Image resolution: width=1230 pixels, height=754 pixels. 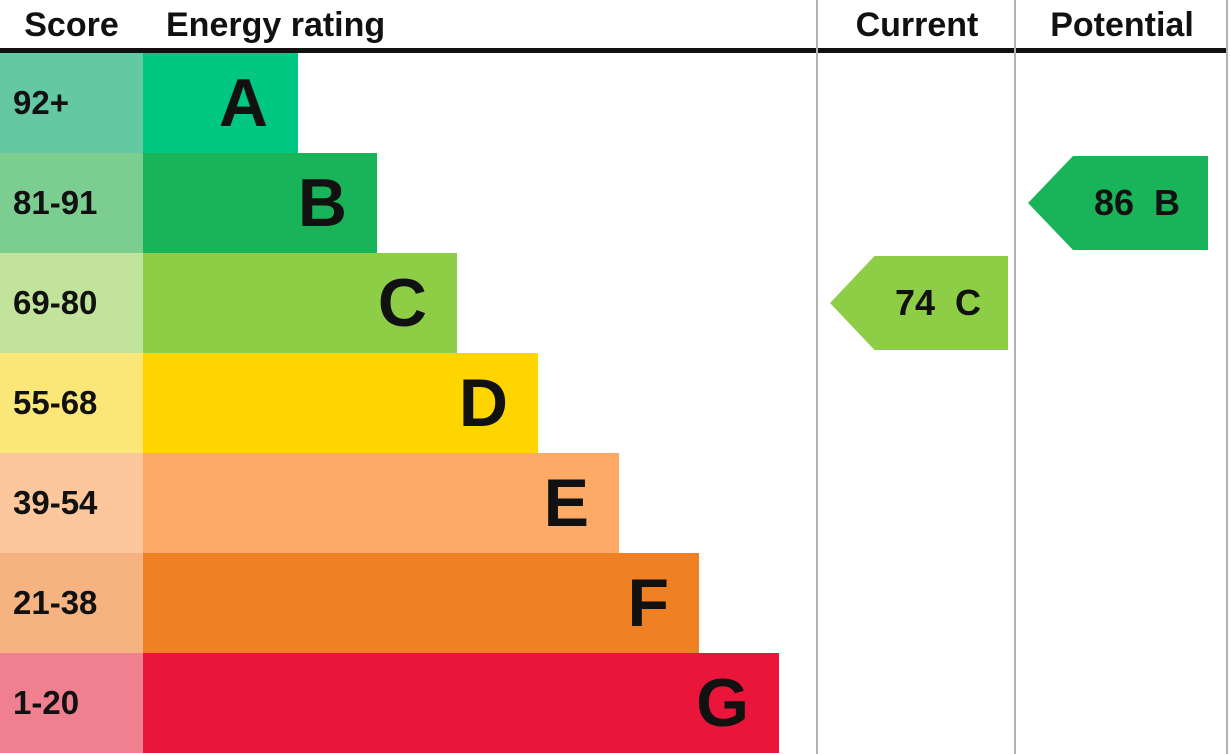 What do you see at coordinates (917, 25) in the screenshot?
I see `column-header-current: Current` at bounding box center [917, 25].